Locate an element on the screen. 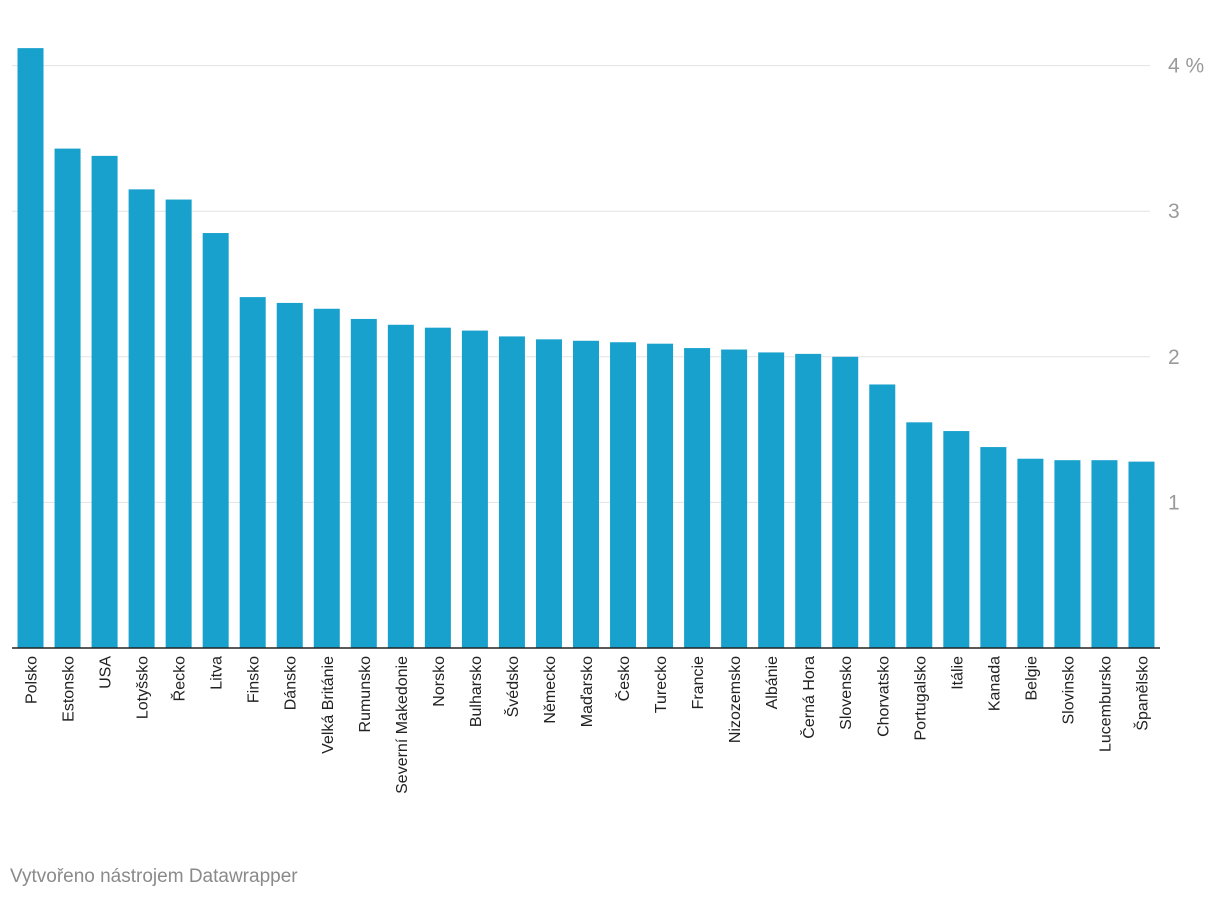 This screenshot has height=902, width=1220. x-tick-label: Slovinsko is located at coordinates (1068, 690).